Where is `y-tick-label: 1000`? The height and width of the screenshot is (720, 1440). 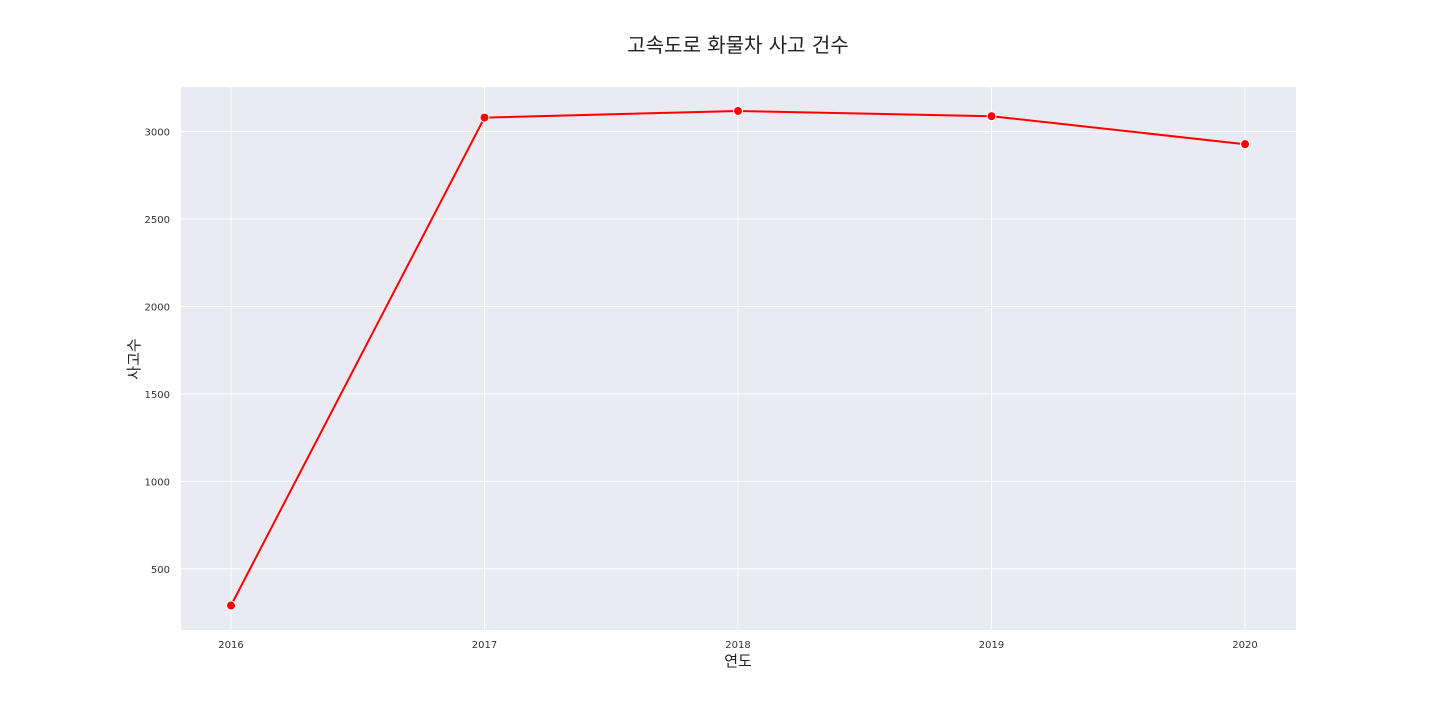 y-tick-label: 1000 is located at coordinates (157, 482).